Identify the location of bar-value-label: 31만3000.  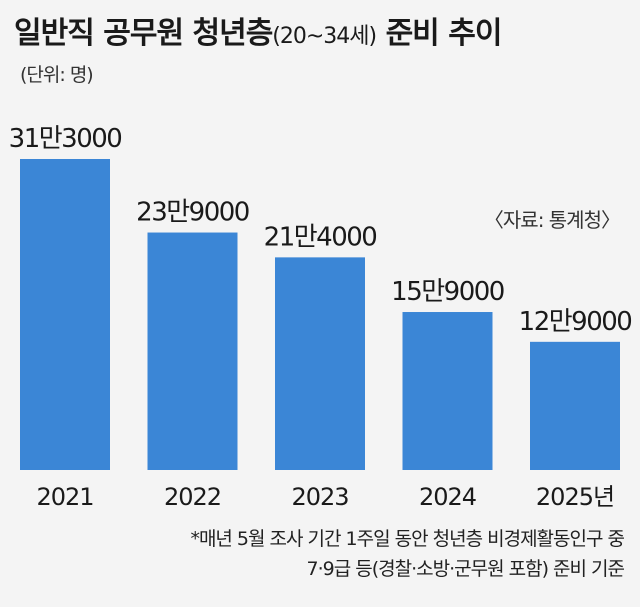
(65, 139).